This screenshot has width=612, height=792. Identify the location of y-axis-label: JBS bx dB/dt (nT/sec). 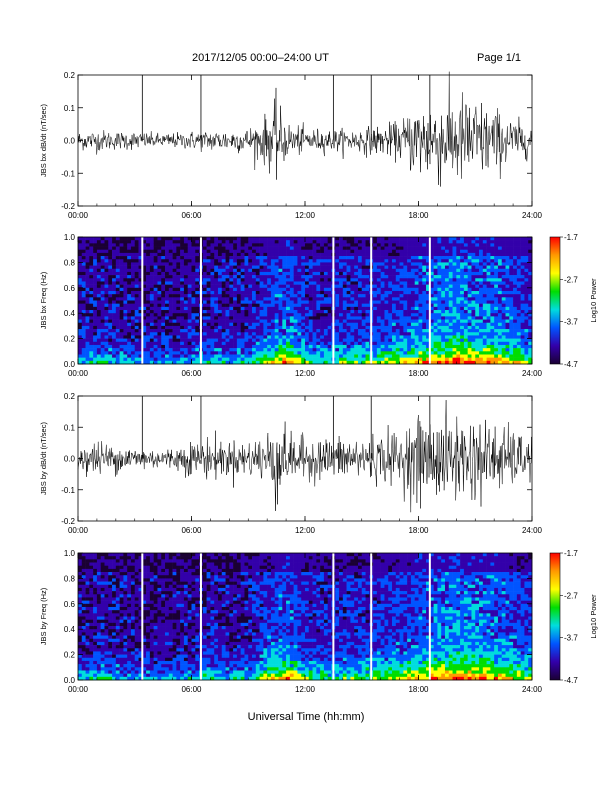
(43, 140).